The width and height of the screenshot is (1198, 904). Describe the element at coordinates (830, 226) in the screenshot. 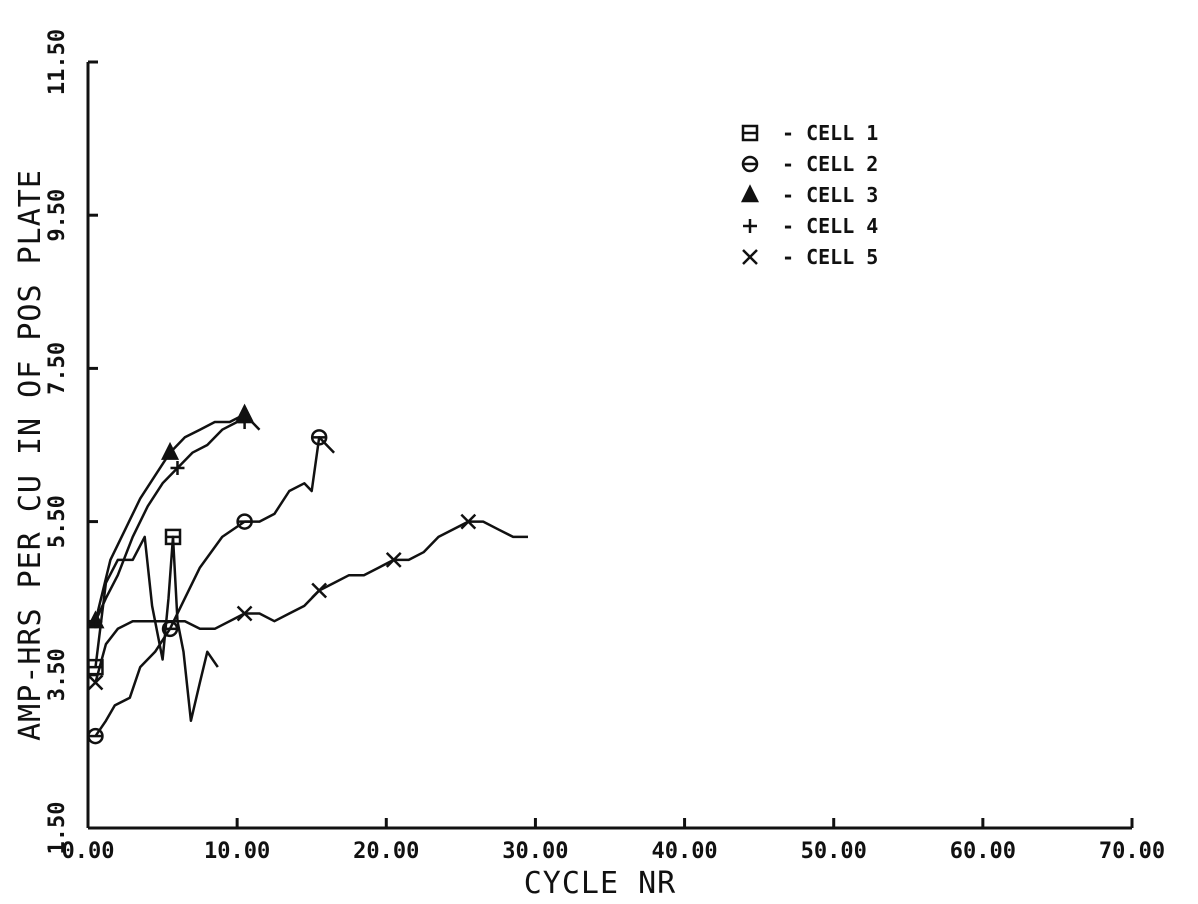

I see `legend-label: - CELL 4` at that location.